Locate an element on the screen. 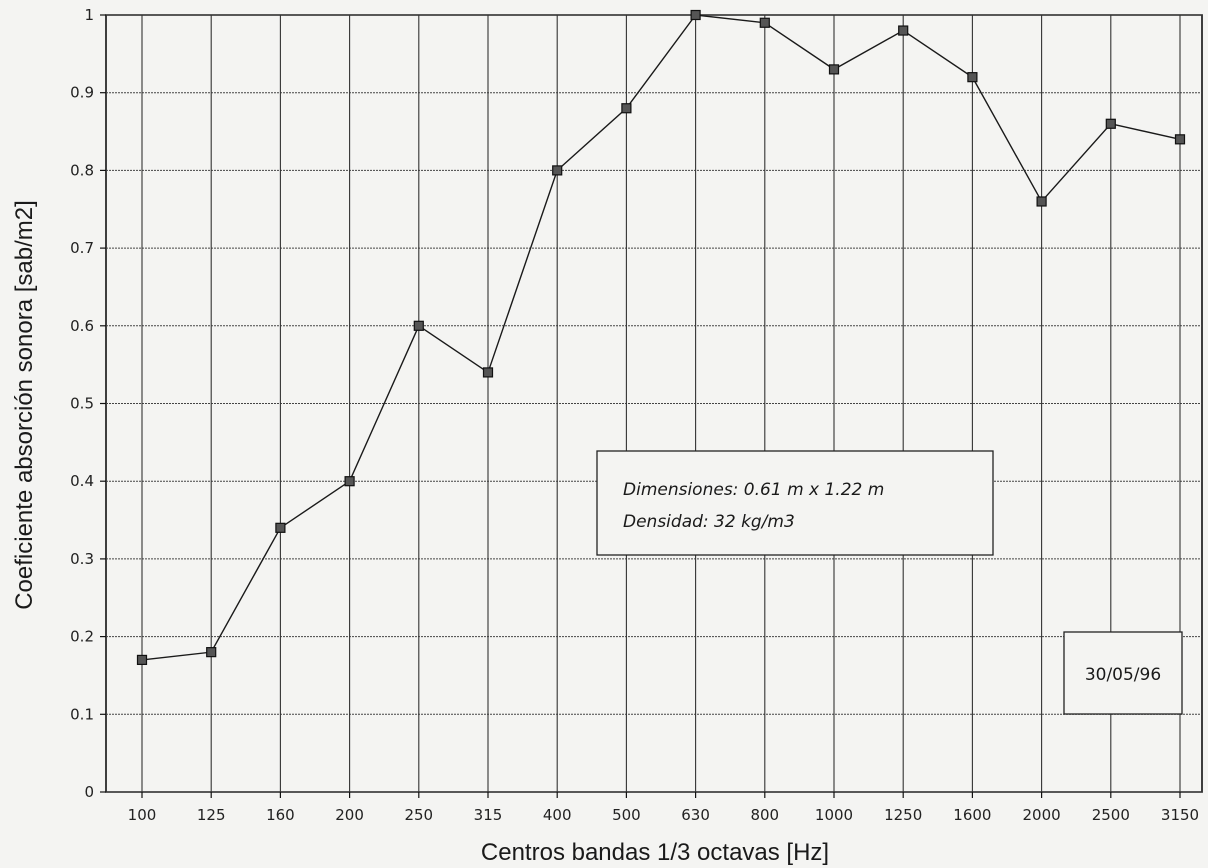 This screenshot has height=868, width=1208. x-tick-label: 1000 is located at coordinates (834, 815).